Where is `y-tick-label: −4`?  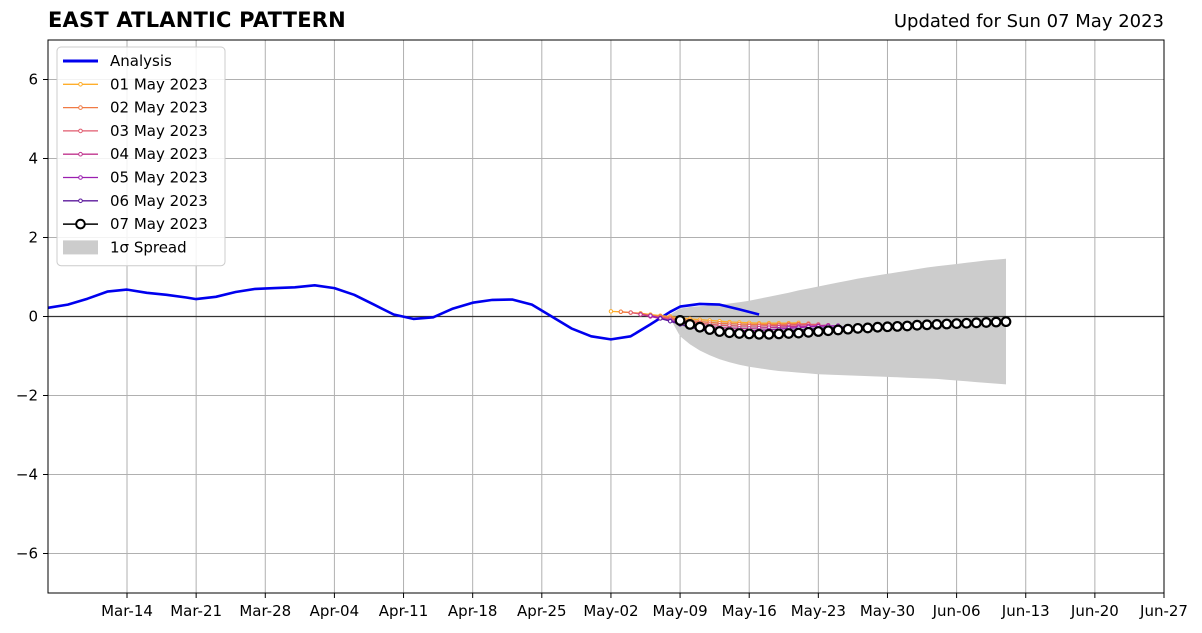
y-tick-label: −4 is located at coordinates (27, 475).